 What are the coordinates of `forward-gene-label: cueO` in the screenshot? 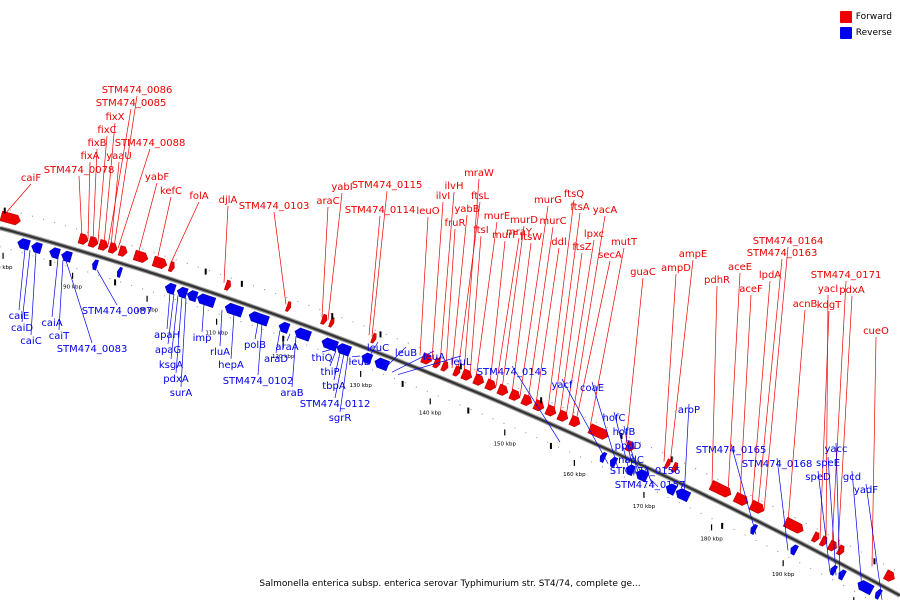 It's located at (876, 331).